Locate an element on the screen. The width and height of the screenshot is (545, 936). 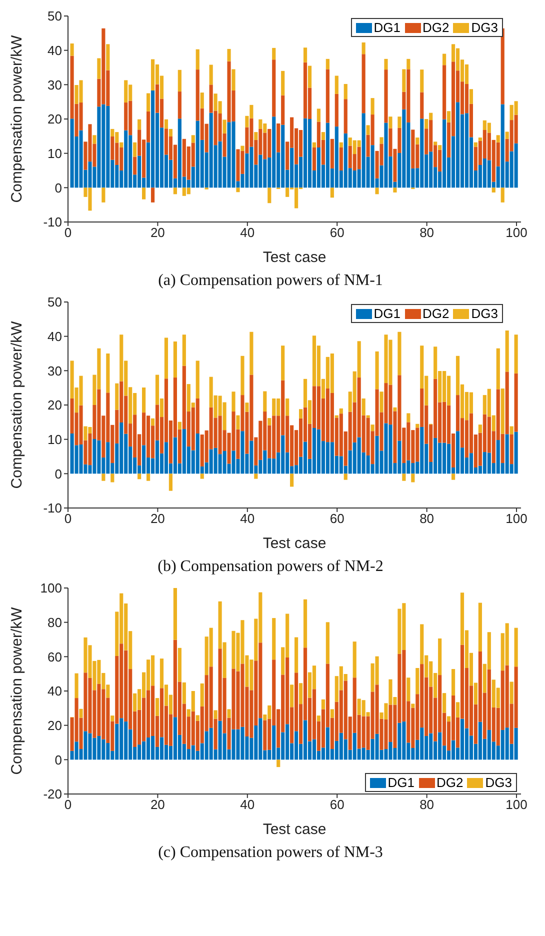
x-axis-title: Test case is located at coordinates (294, 543).